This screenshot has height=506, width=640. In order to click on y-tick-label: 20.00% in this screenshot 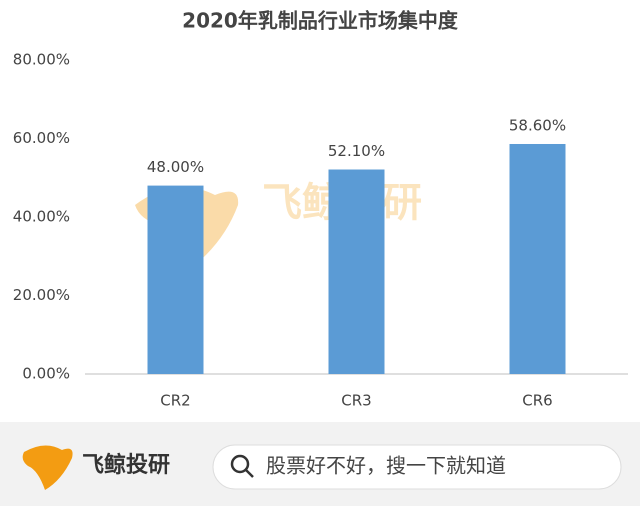, I will do `click(41, 295)`.